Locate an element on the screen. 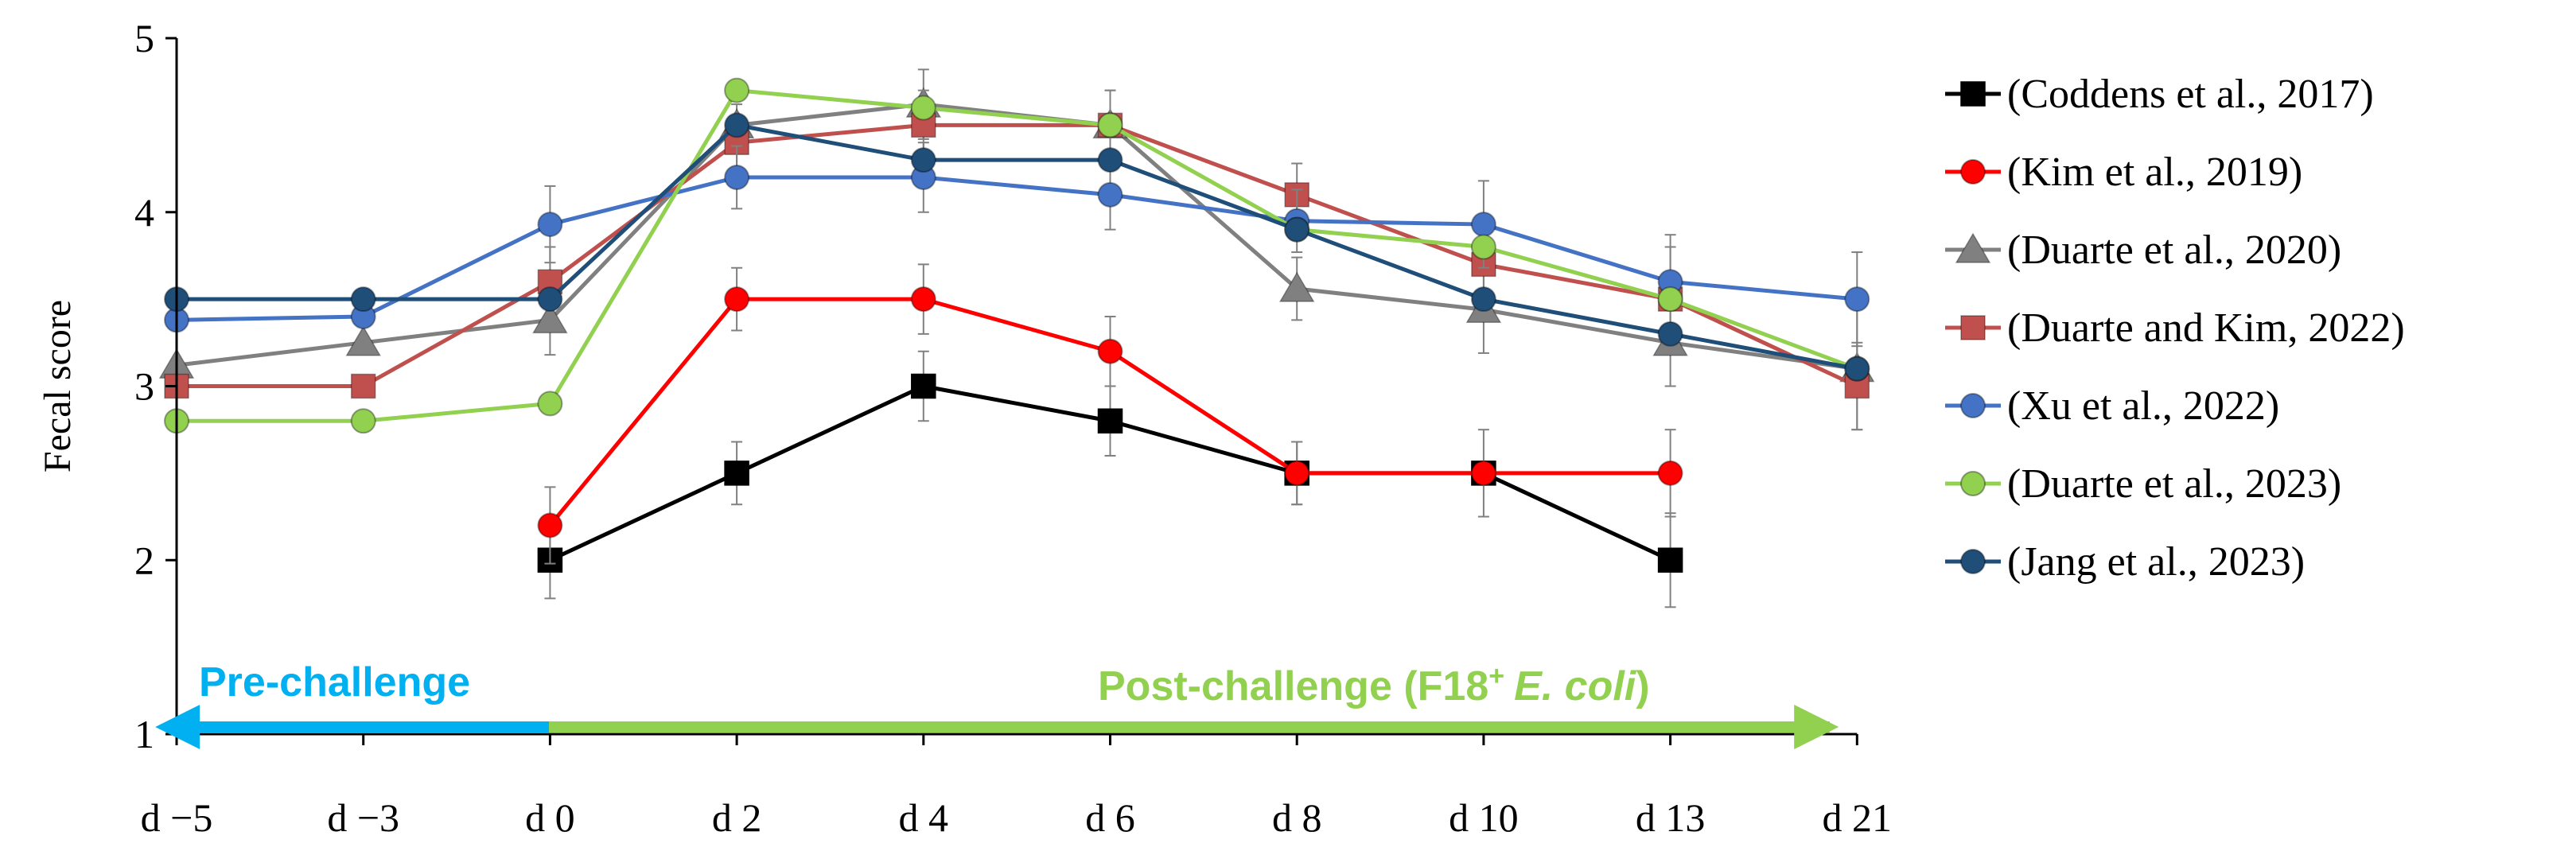 The height and width of the screenshot is (859, 2576). x-tick-label: d −5 is located at coordinates (177, 817).